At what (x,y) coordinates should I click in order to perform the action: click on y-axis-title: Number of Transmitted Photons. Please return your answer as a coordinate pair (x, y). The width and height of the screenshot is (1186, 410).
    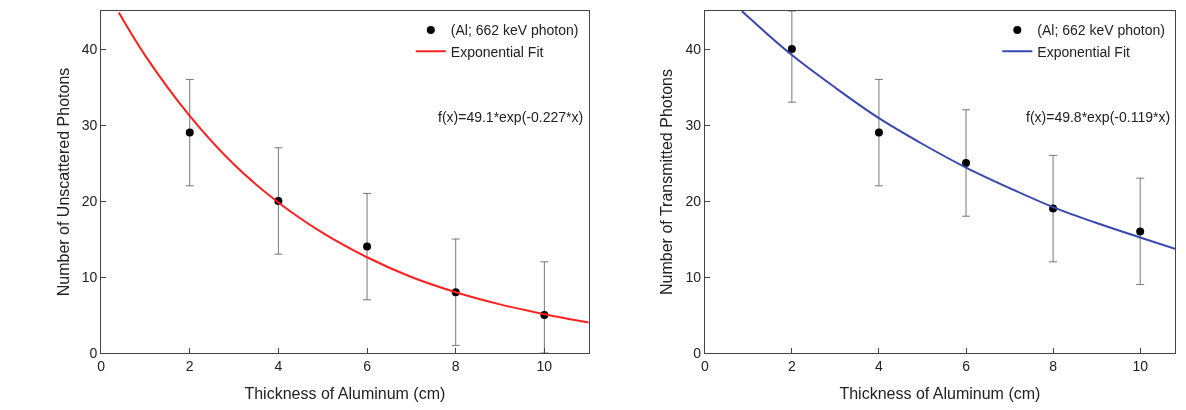
    Looking at the image, I should click on (667, 182).